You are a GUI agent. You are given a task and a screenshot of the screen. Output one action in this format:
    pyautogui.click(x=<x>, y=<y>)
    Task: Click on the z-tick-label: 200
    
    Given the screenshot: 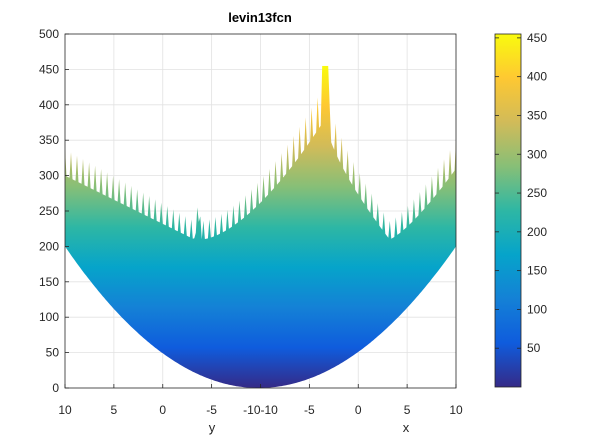 What is the action you would take?
    pyautogui.click(x=49, y=246)
    